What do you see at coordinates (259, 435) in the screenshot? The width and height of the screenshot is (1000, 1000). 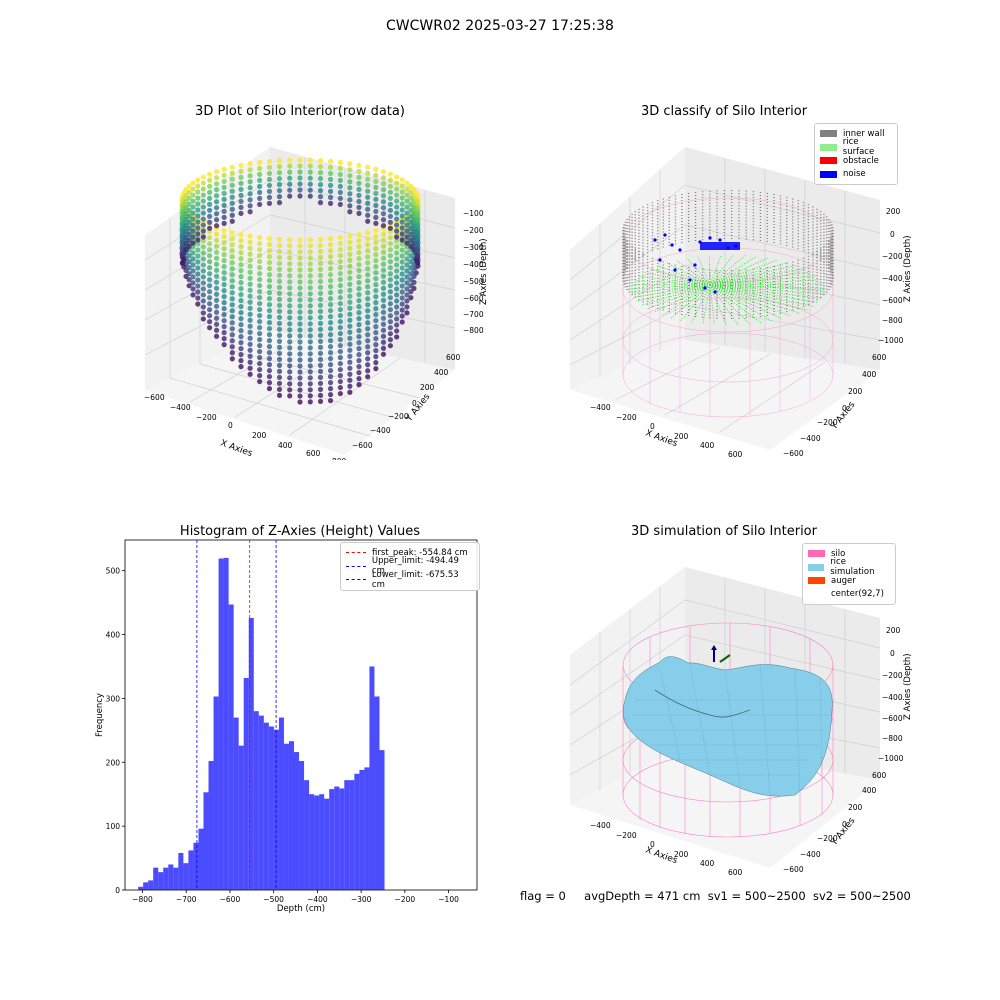 I see `x-tick: 200` at bounding box center [259, 435].